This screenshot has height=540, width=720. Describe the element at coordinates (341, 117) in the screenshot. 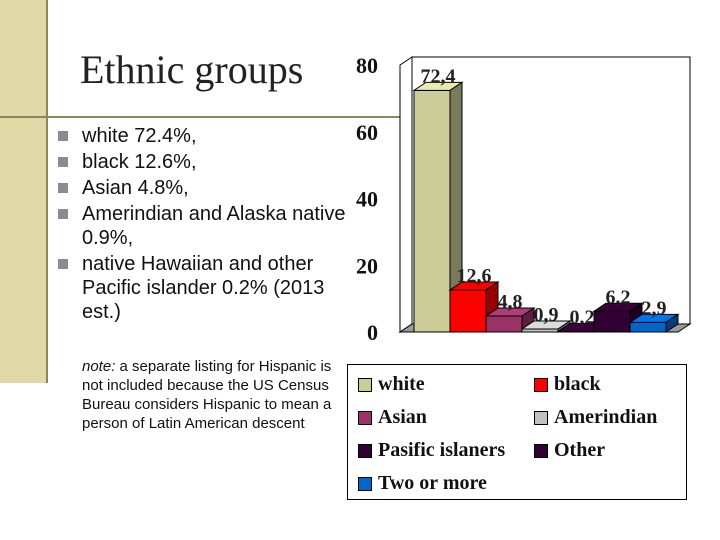

I see `title-divider` at that location.